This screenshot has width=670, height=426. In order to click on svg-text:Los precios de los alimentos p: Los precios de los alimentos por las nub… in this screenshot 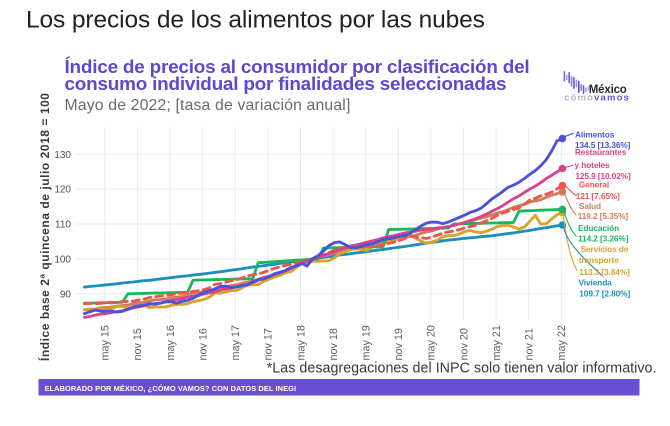, I will do `click(255, 19)`.